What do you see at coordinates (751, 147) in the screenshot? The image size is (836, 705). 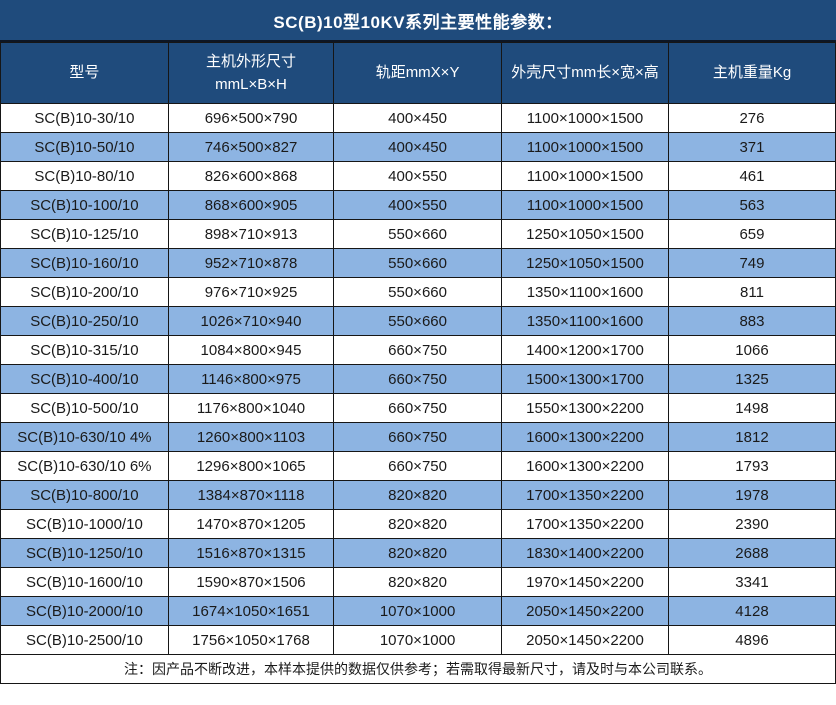 I see `table-cell: 371` at bounding box center [751, 147].